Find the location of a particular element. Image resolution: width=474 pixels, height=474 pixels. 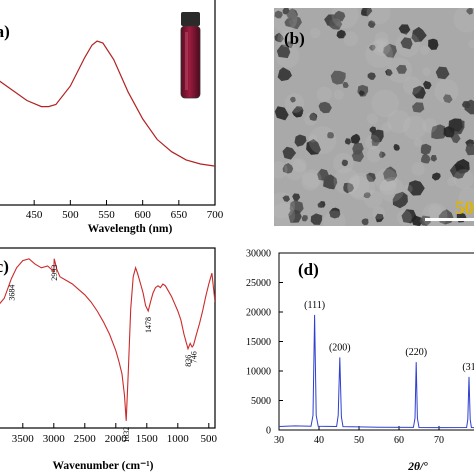

panel-d-y-tick-label: 25000 is located at coordinates (258, 283).